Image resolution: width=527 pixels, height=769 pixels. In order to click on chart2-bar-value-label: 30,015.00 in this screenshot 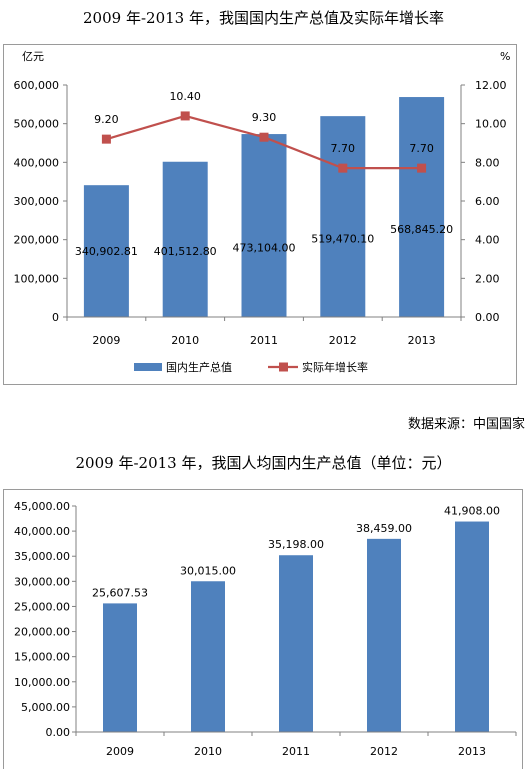, I will do `click(208, 570)`.